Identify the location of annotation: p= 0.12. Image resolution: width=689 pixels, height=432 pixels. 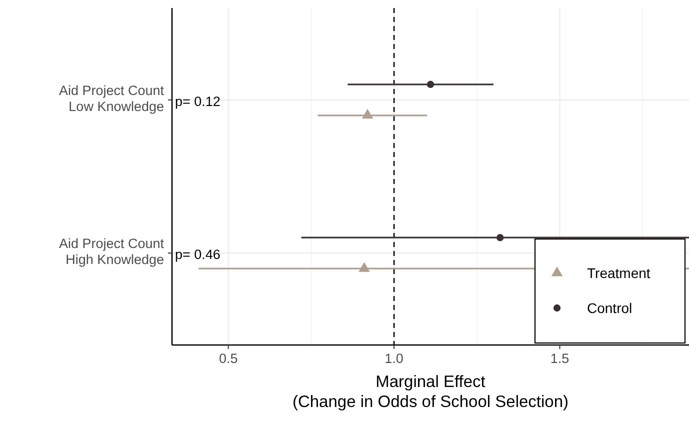
(197, 101).